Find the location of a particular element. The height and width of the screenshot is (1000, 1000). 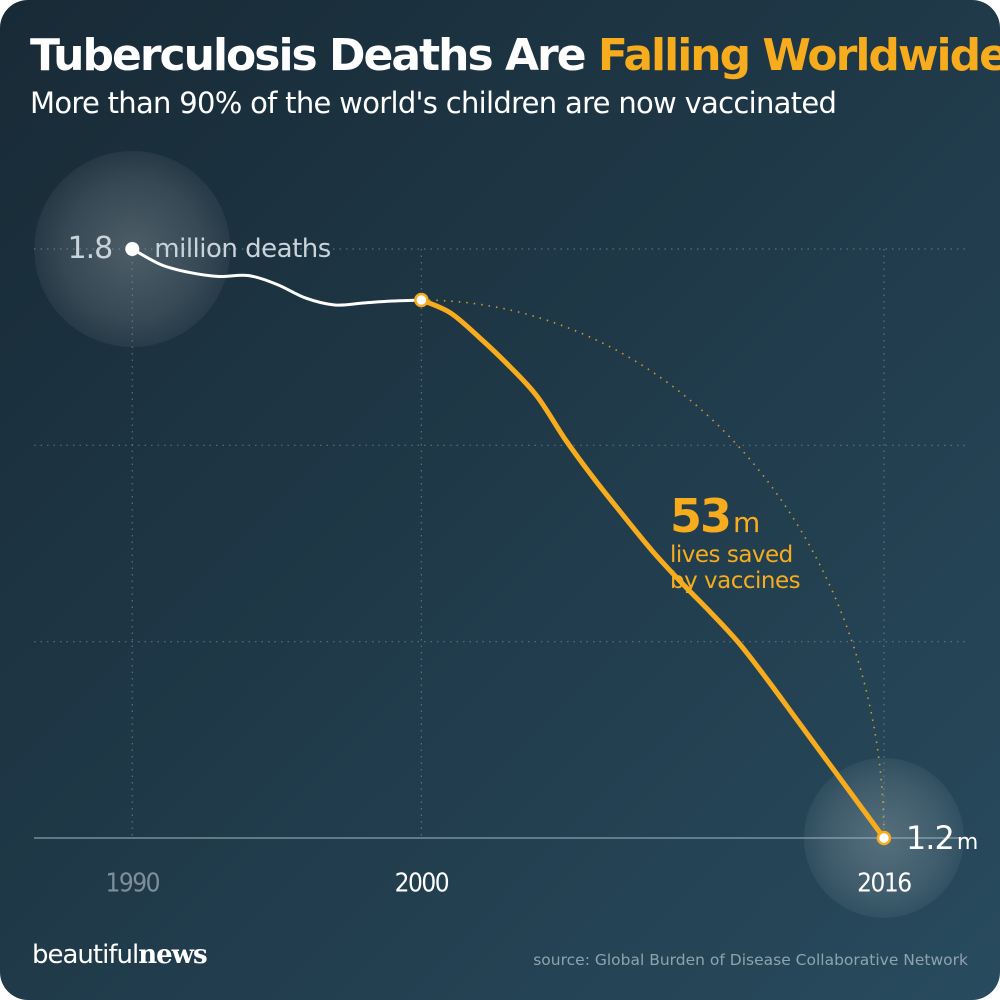

saved-value: 53 is located at coordinates (700, 516).